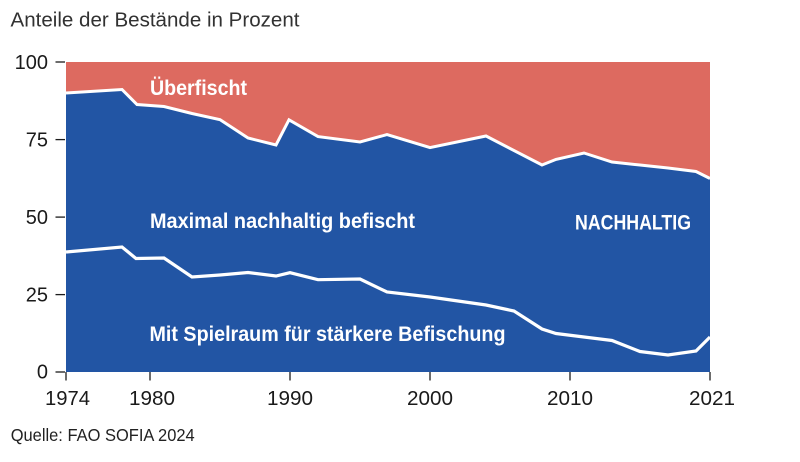 The width and height of the screenshot is (800, 462). I want to click on svg-text: 2000, so click(430, 399).